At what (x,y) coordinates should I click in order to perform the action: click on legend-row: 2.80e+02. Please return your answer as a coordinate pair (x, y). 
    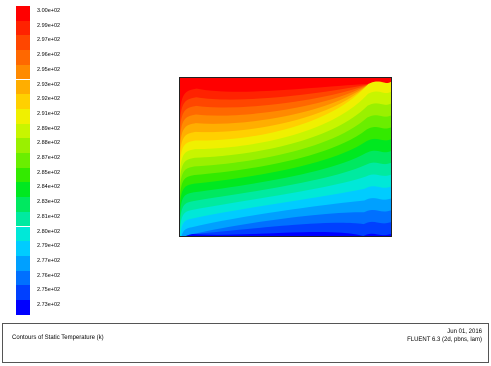
    Looking at the image, I should click on (56, 234).